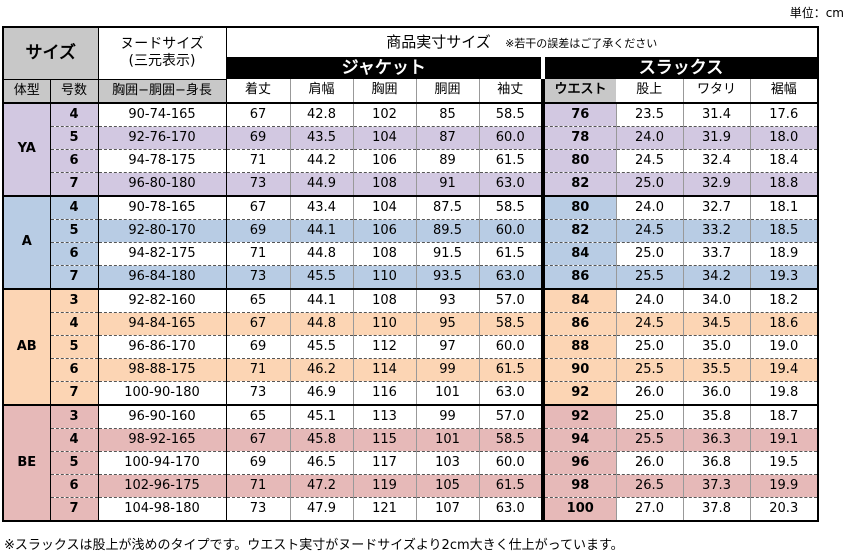 This screenshot has width=850, height=555. Describe the element at coordinates (410, 347) in the screenshot. I see `table-row: 5 96-86-170 69 45.5 112 97 60.0 88 25.0 35.0 19.0` at that location.